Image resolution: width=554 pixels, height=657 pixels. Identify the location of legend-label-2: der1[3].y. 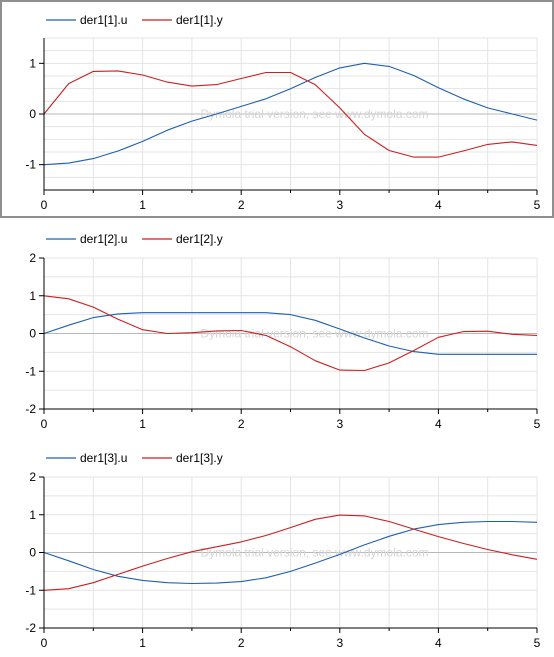
(199, 458).